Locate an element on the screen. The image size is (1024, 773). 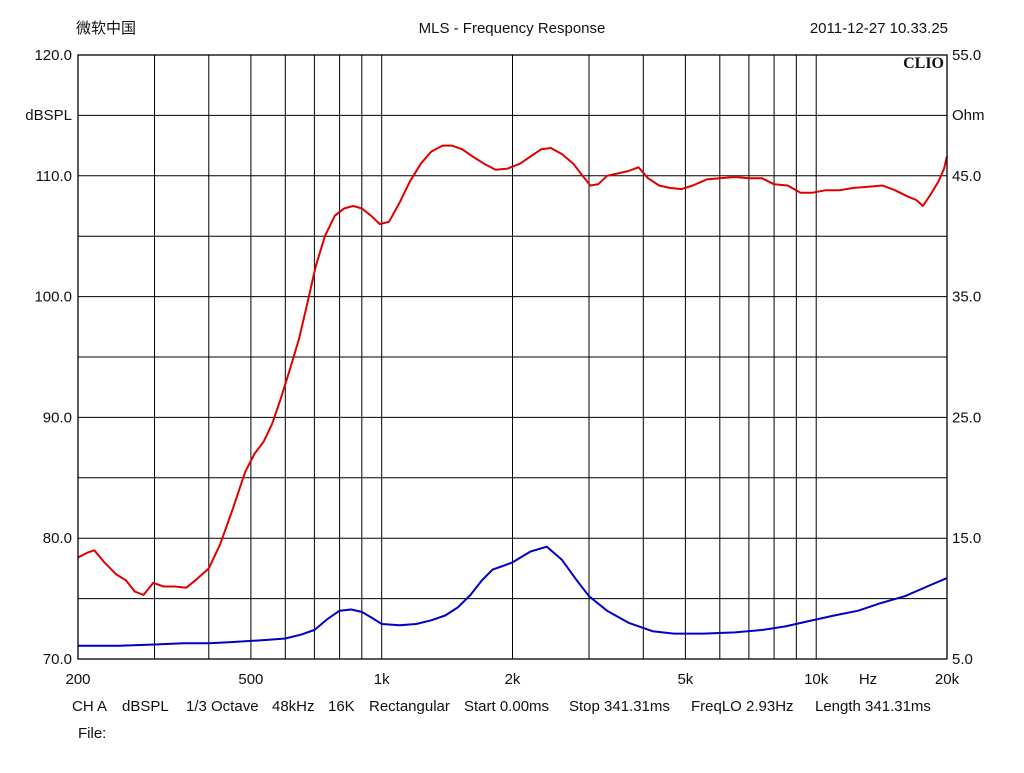
y-tick-label: 90.0 is located at coordinates (57, 417).